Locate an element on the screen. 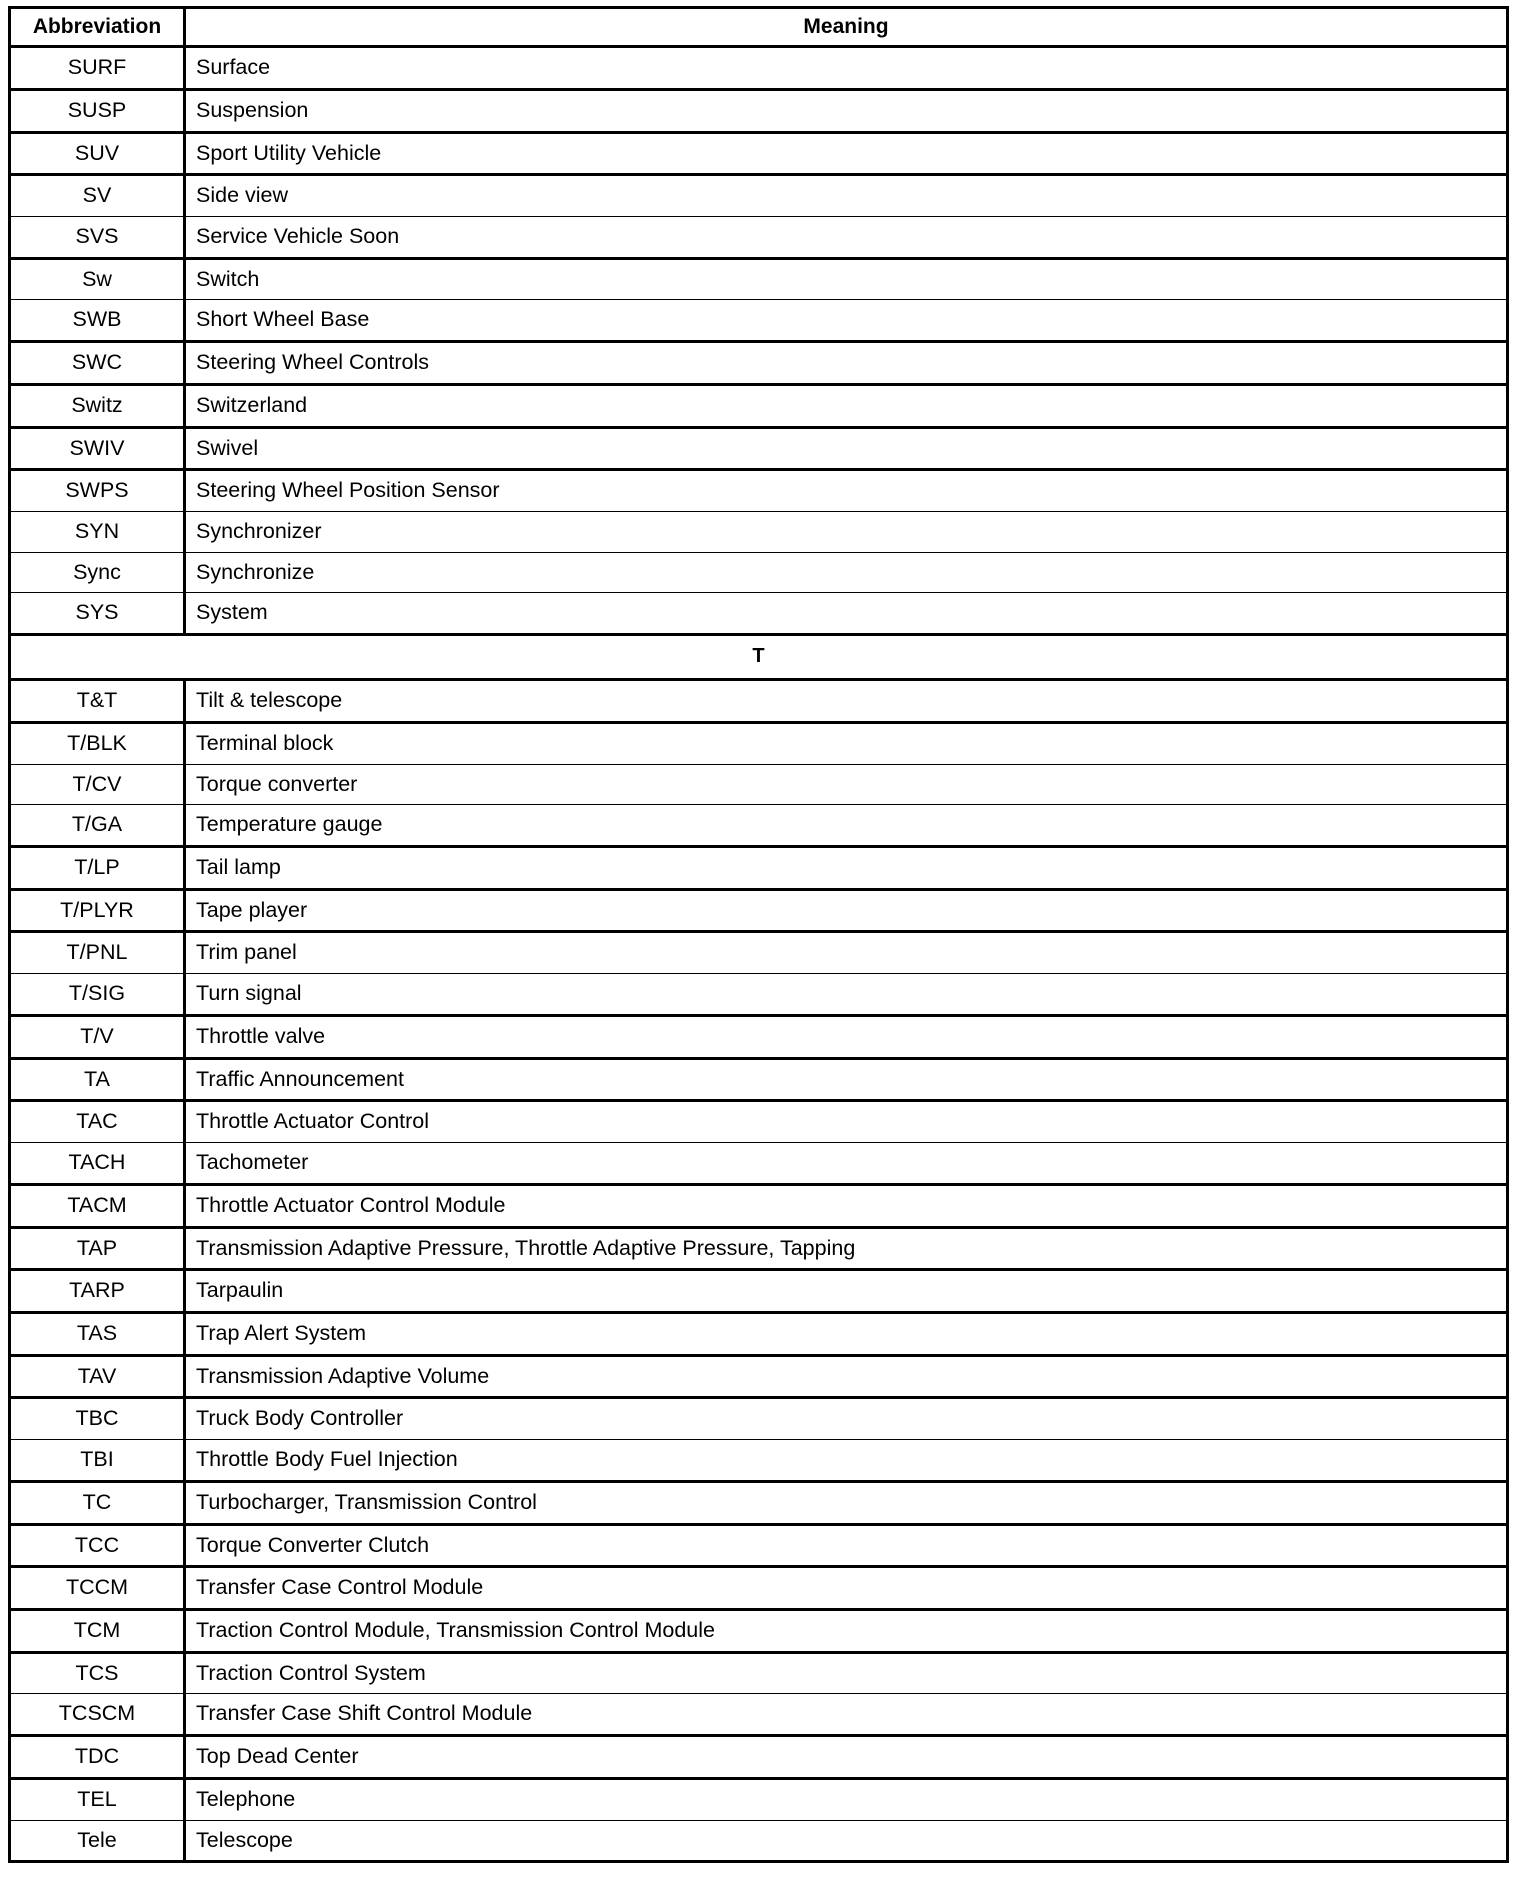 This screenshot has width=1520, height=1878. table-row: T/GA Temperature gauge is located at coordinates (758, 826).